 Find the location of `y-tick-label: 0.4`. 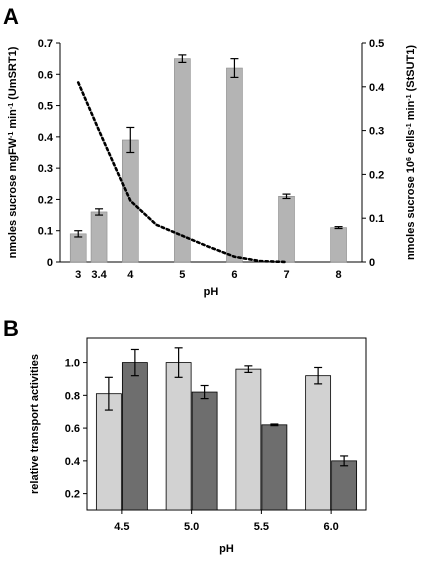

y-tick-label: 0.4 is located at coordinates (73, 462).